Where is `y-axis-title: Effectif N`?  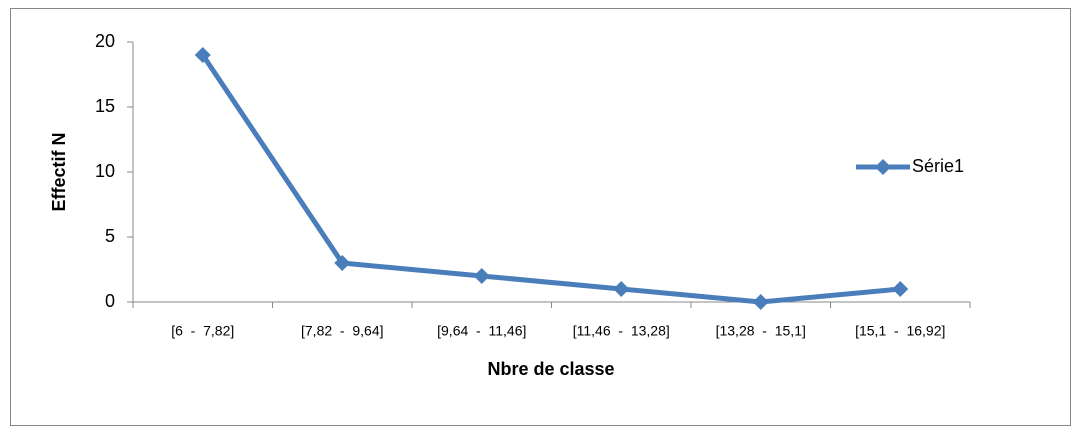 y-axis-title: Effectif N is located at coordinates (59, 171).